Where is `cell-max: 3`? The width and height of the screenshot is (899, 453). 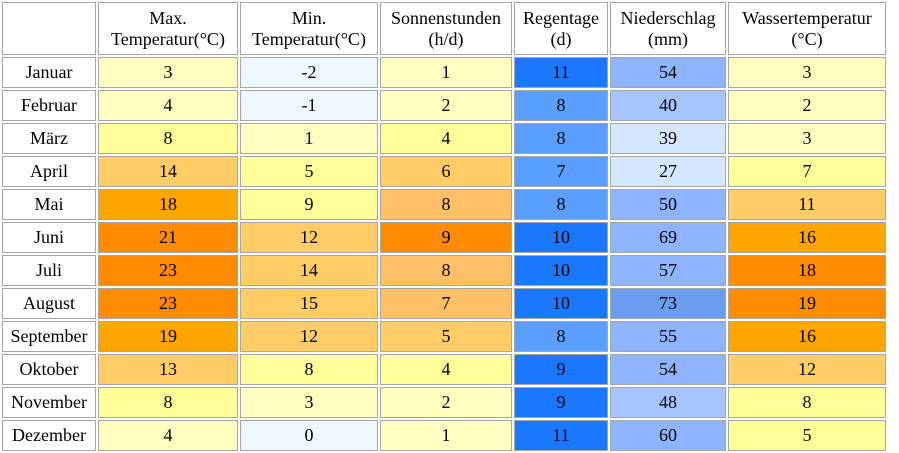
cell-max: 3 is located at coordinates (168, 72).